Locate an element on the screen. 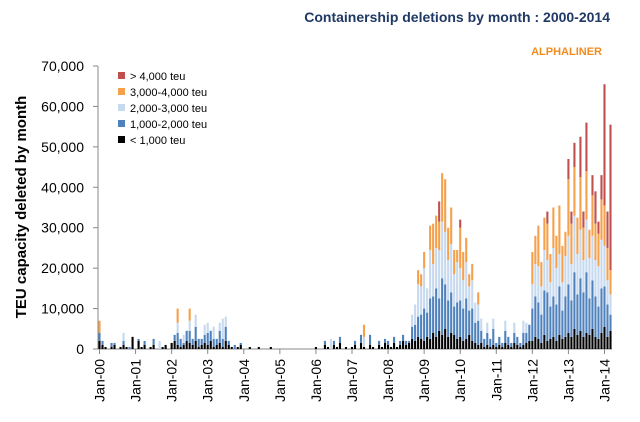 The height and width of the screenshot is (422, 640). x-tick-label: Jan-01 is located at coordinates (136, 380).